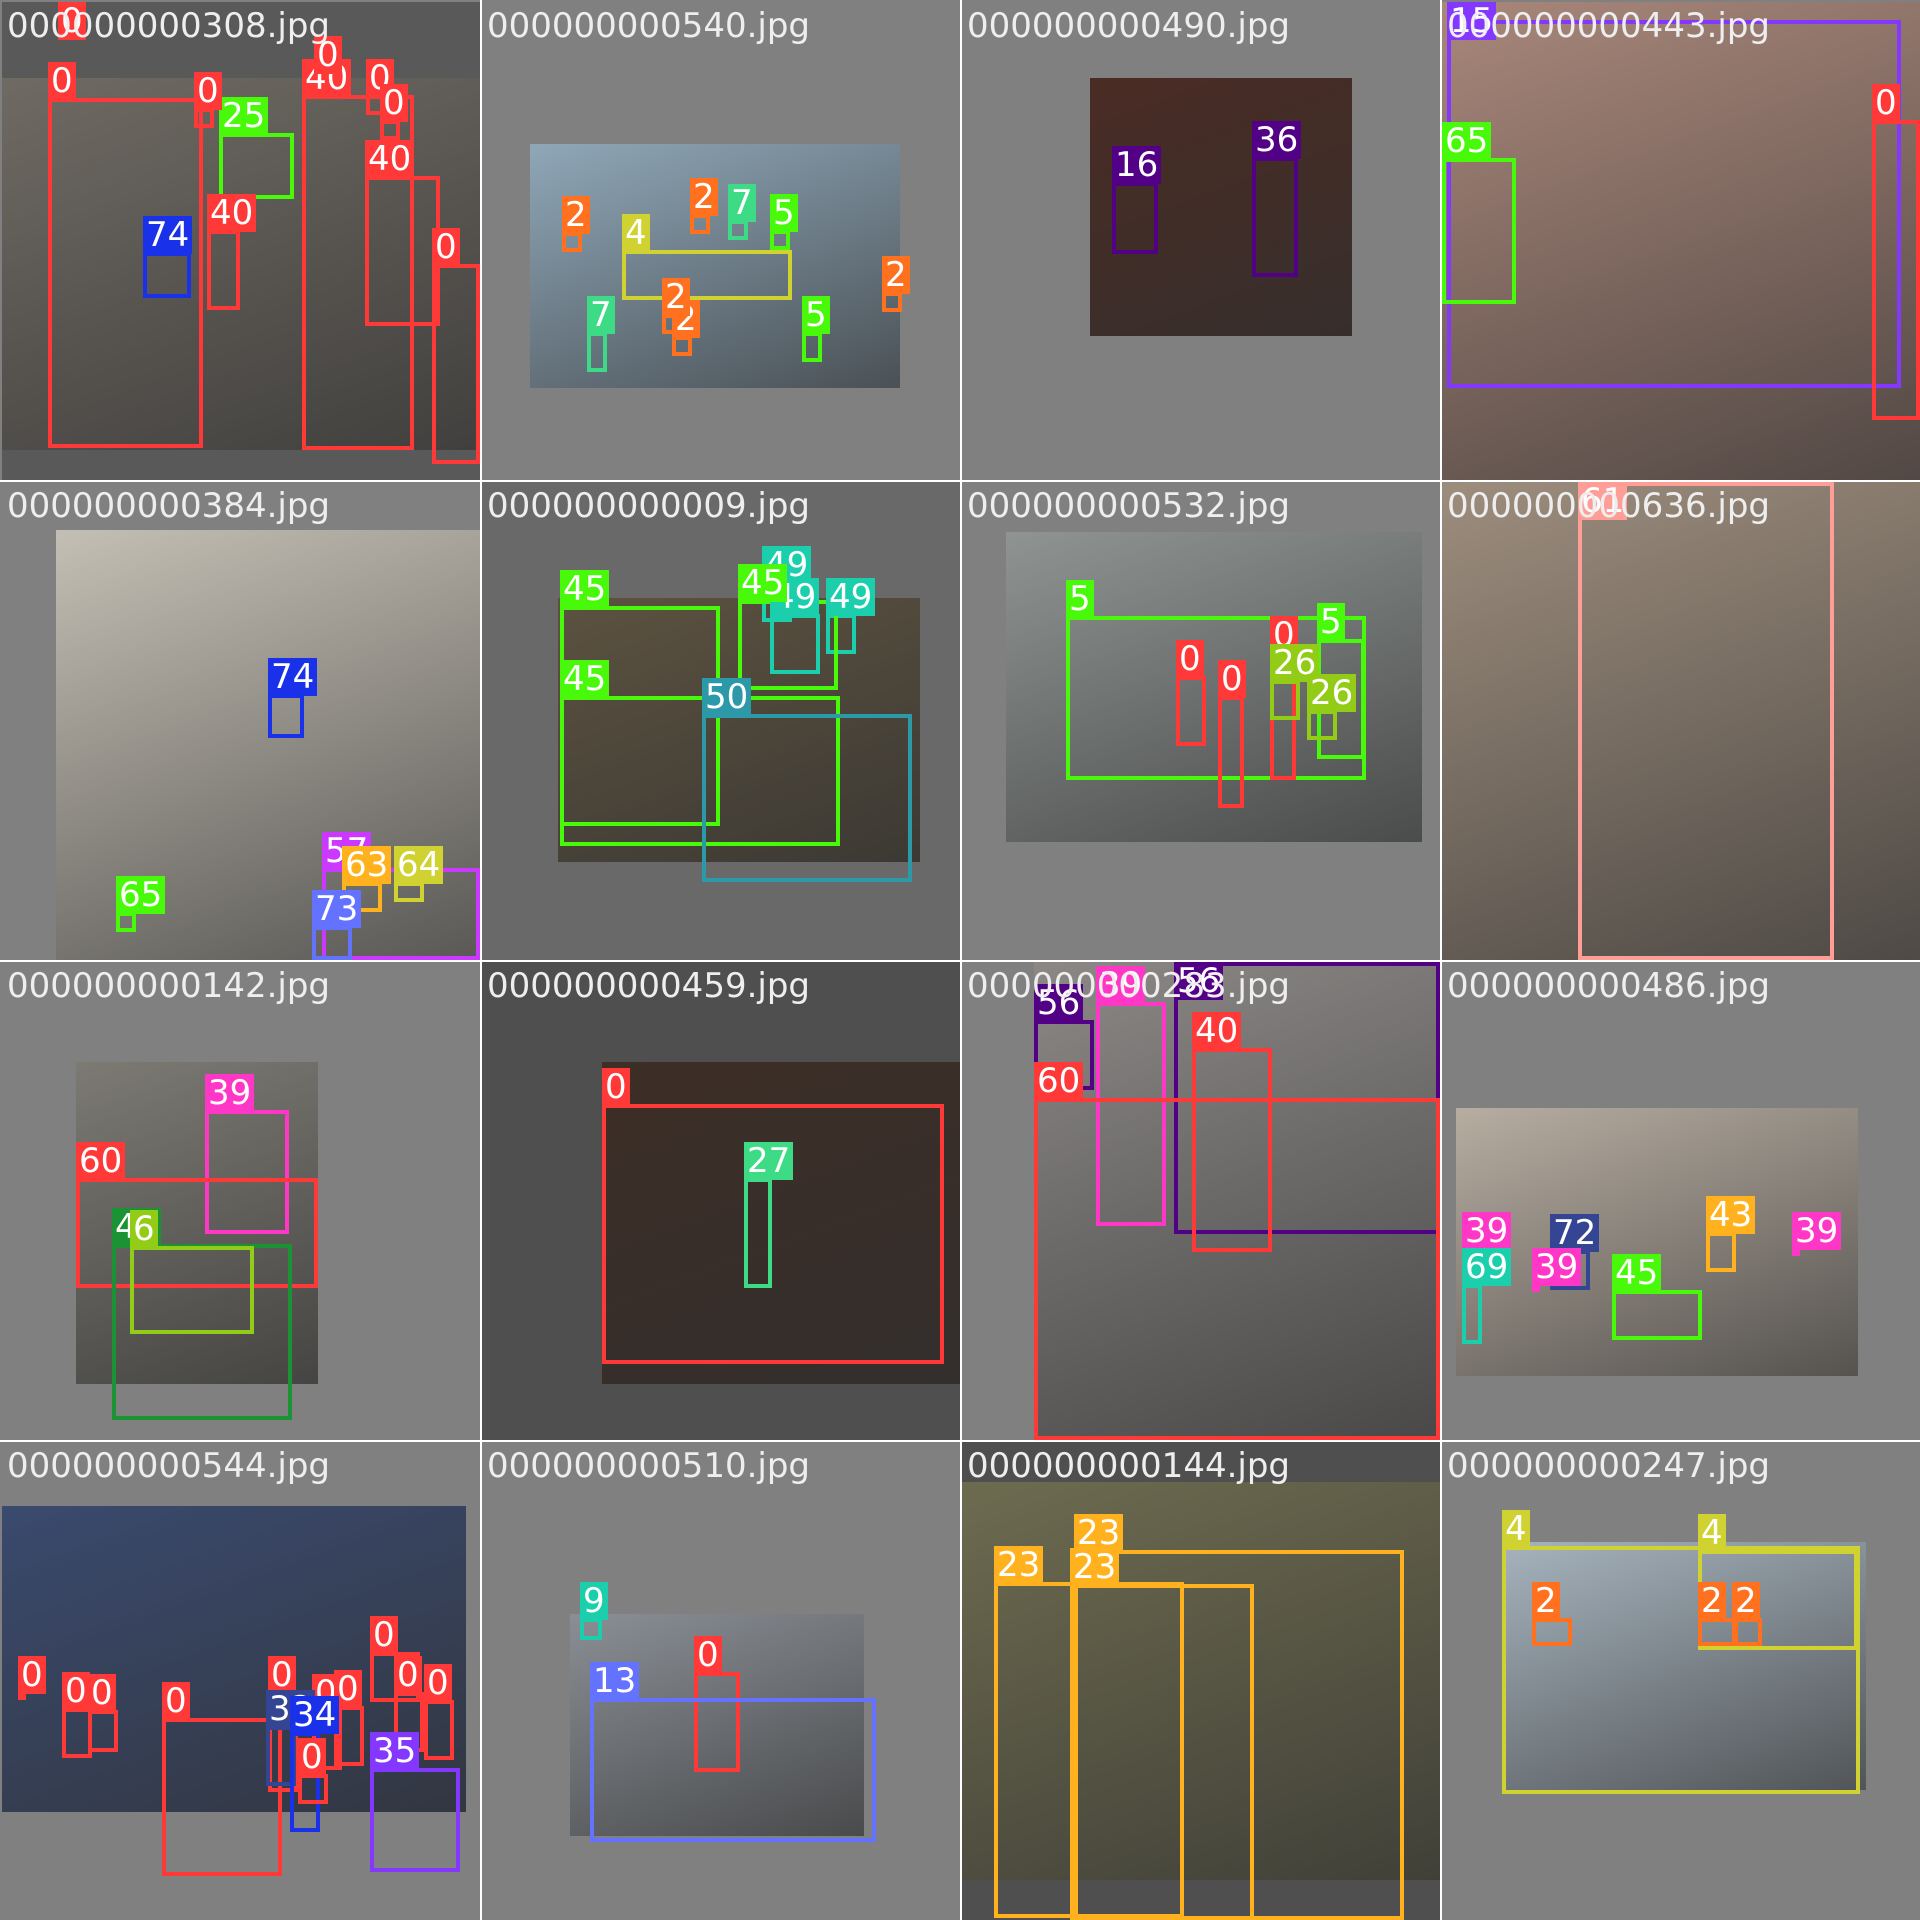 Image resolution: width=1920 pixels, height=1920 pixels. I want to click on tile-filename: 000000000490.jpg, so click(1128, 26).